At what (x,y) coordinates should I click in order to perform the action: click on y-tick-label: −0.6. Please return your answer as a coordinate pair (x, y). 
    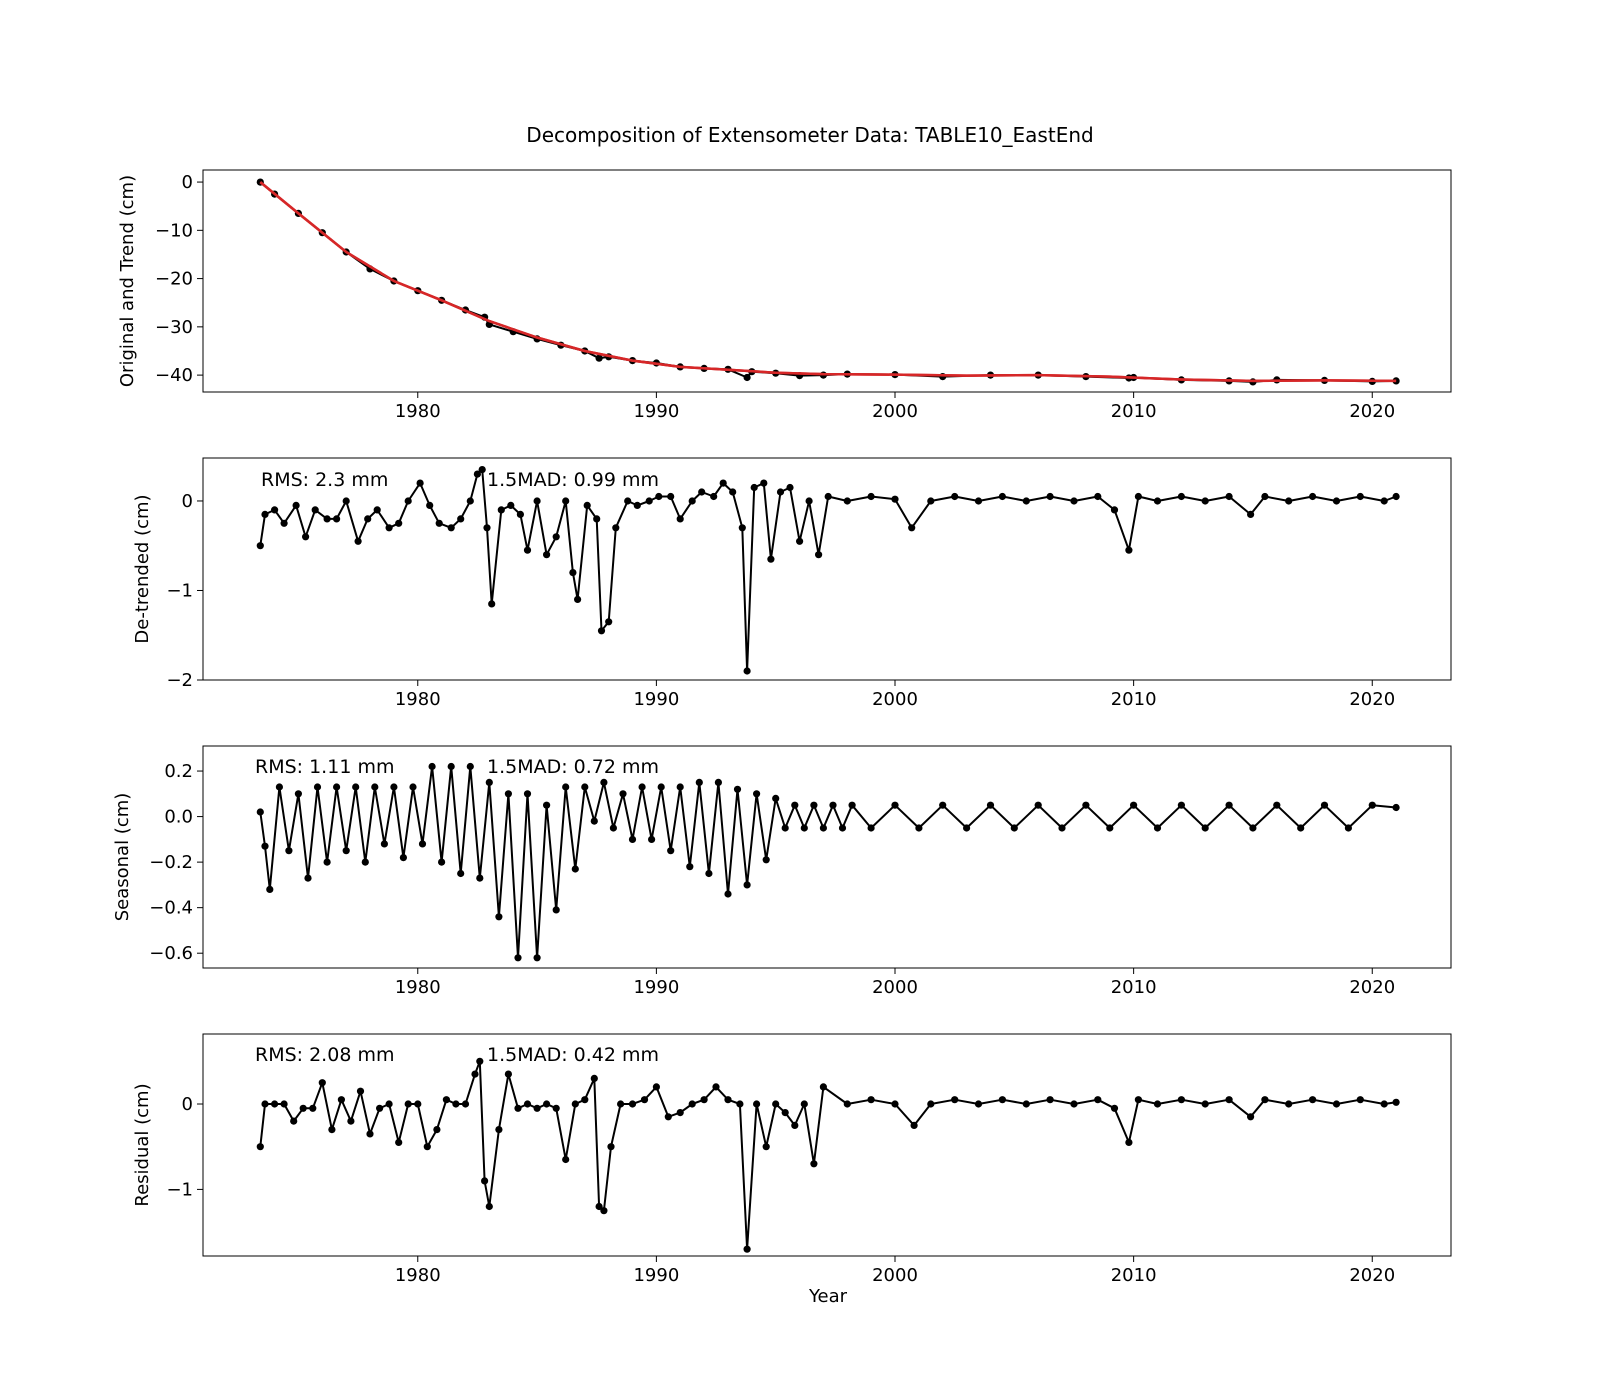
    Looking at the image, I should click on (171, 953).